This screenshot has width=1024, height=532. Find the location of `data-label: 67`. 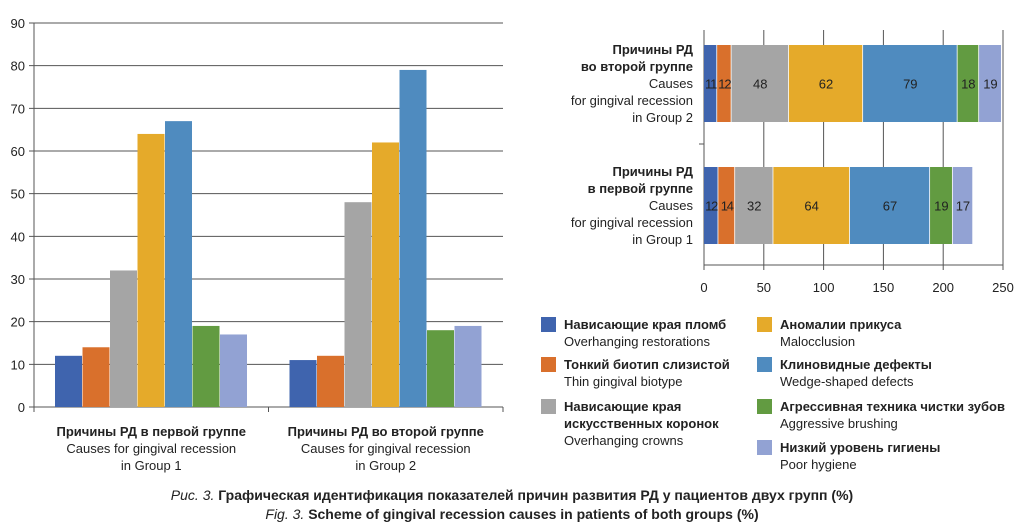

data-label: 67 is located at coordinates (890, 206).